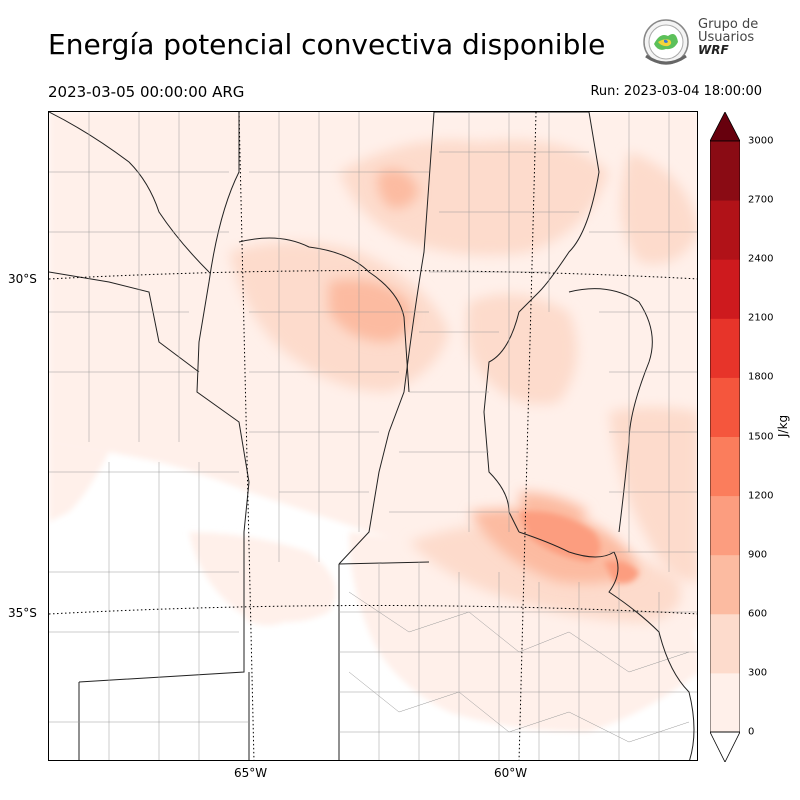 Image resolution: width=800 pixels, height=800 pixels. What do you see at coordinates (725, 127) in the screenshot?
I see `colorbar-over-arrow` at bounding box center [725, 127].